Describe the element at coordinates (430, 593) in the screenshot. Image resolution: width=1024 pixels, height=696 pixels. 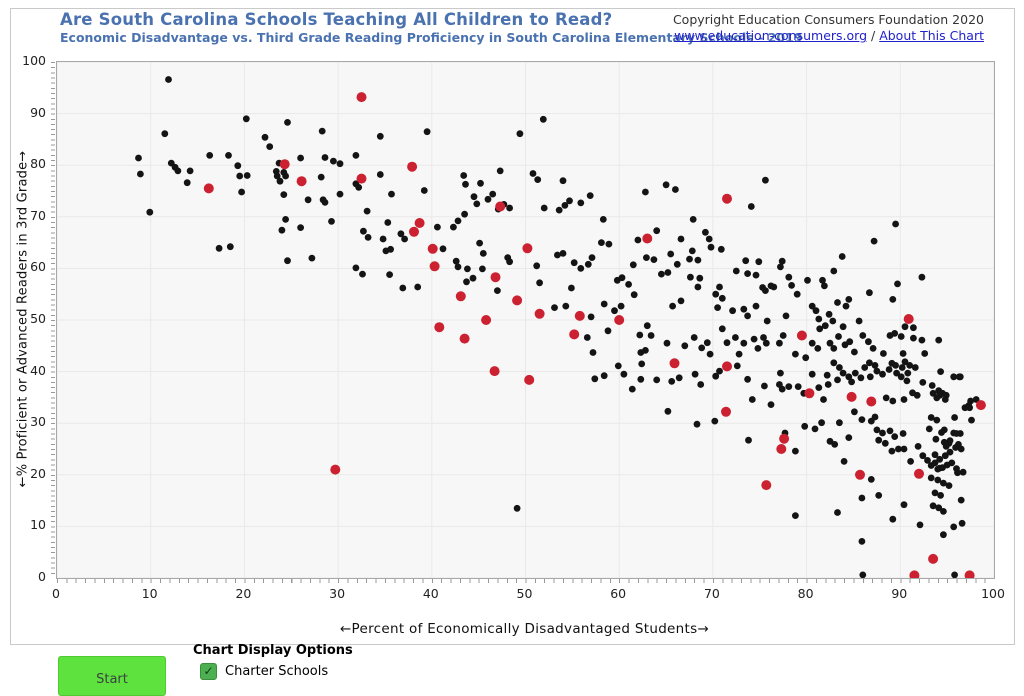
I see `x-tick-label: 40` at that location.